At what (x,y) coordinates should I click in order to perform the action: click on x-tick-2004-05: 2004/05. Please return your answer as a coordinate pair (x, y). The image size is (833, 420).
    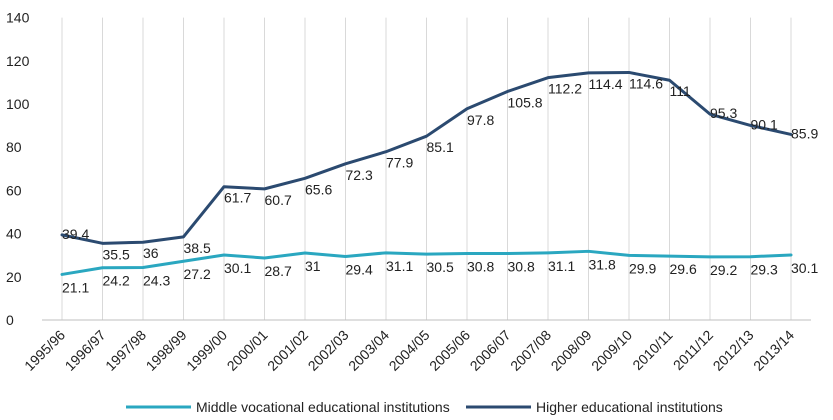
    Looking at the image, I should click on (409, 350).